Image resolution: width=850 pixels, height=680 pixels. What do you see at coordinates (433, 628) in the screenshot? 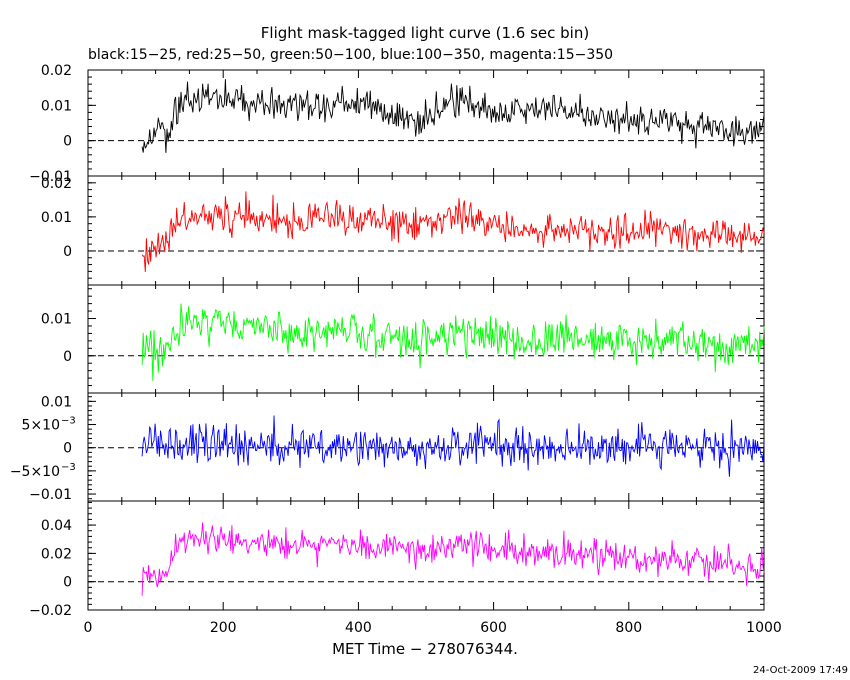
I see `x-axis: 0 200 400 600 800 1000` at bounding box center [433, 628].